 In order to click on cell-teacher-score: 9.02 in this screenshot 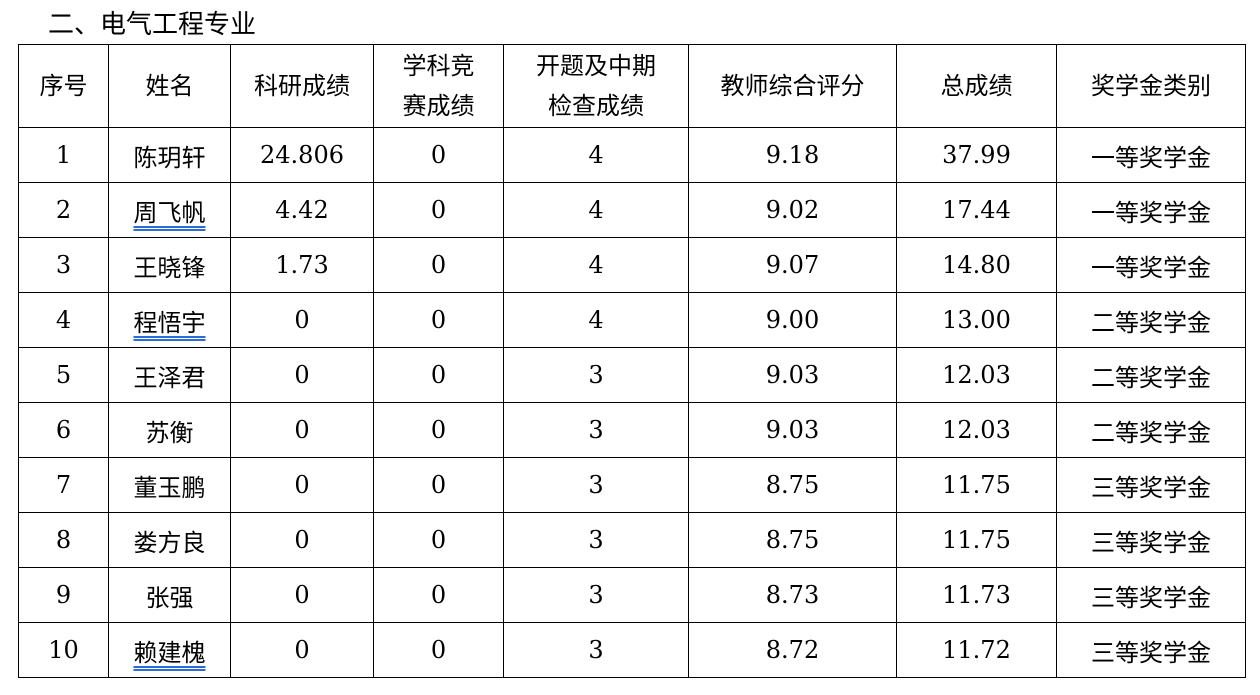, I will do `click(792, 210)`.